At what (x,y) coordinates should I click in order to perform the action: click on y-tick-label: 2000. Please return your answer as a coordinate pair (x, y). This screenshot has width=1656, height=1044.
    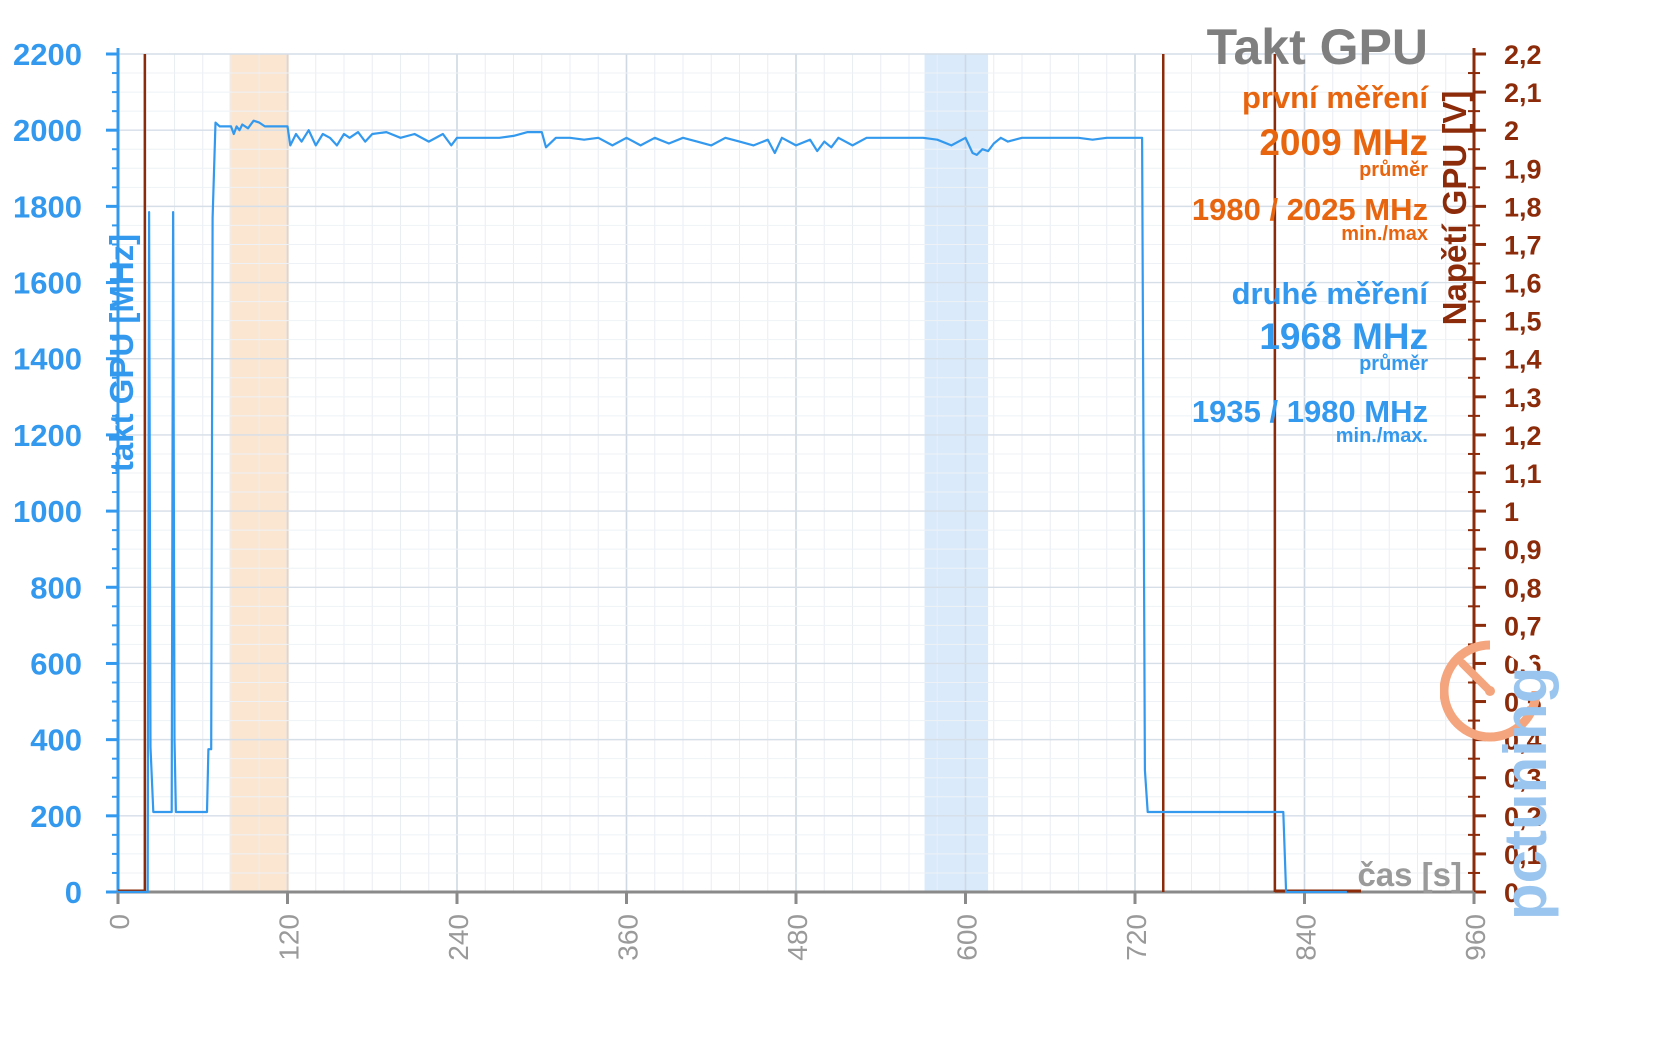
    Looking at the image, I should click on (47, 130).